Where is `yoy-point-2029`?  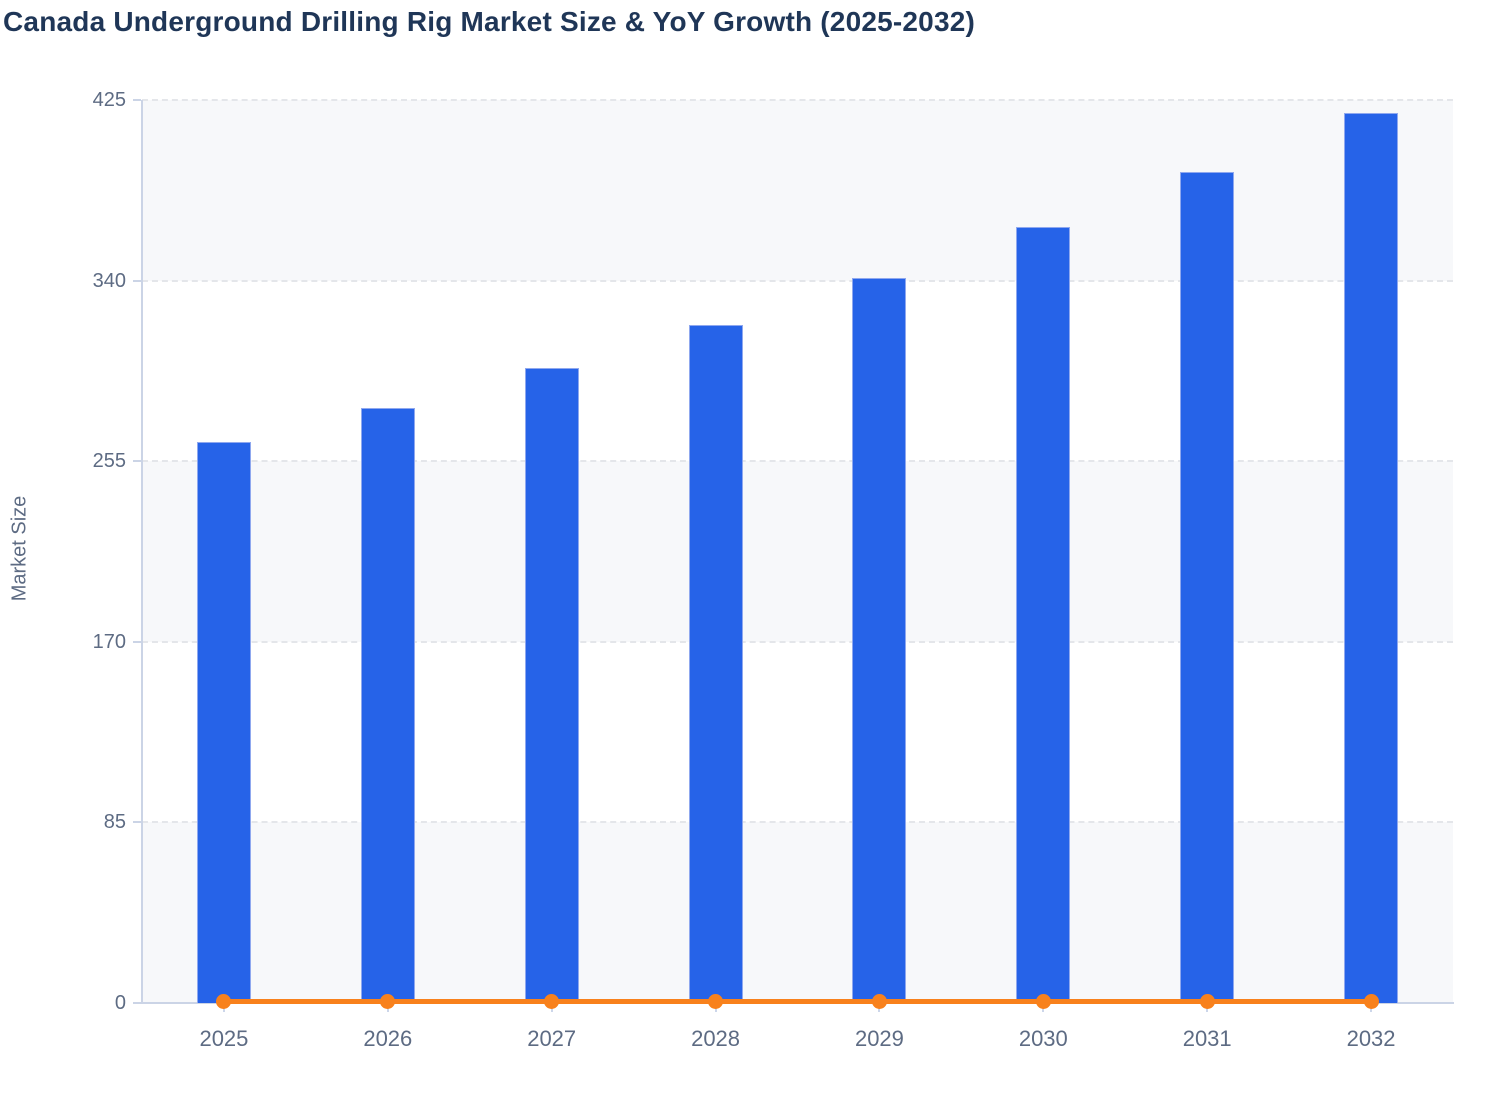 yoy-point-2029 is located at coordinates (879, 1001).